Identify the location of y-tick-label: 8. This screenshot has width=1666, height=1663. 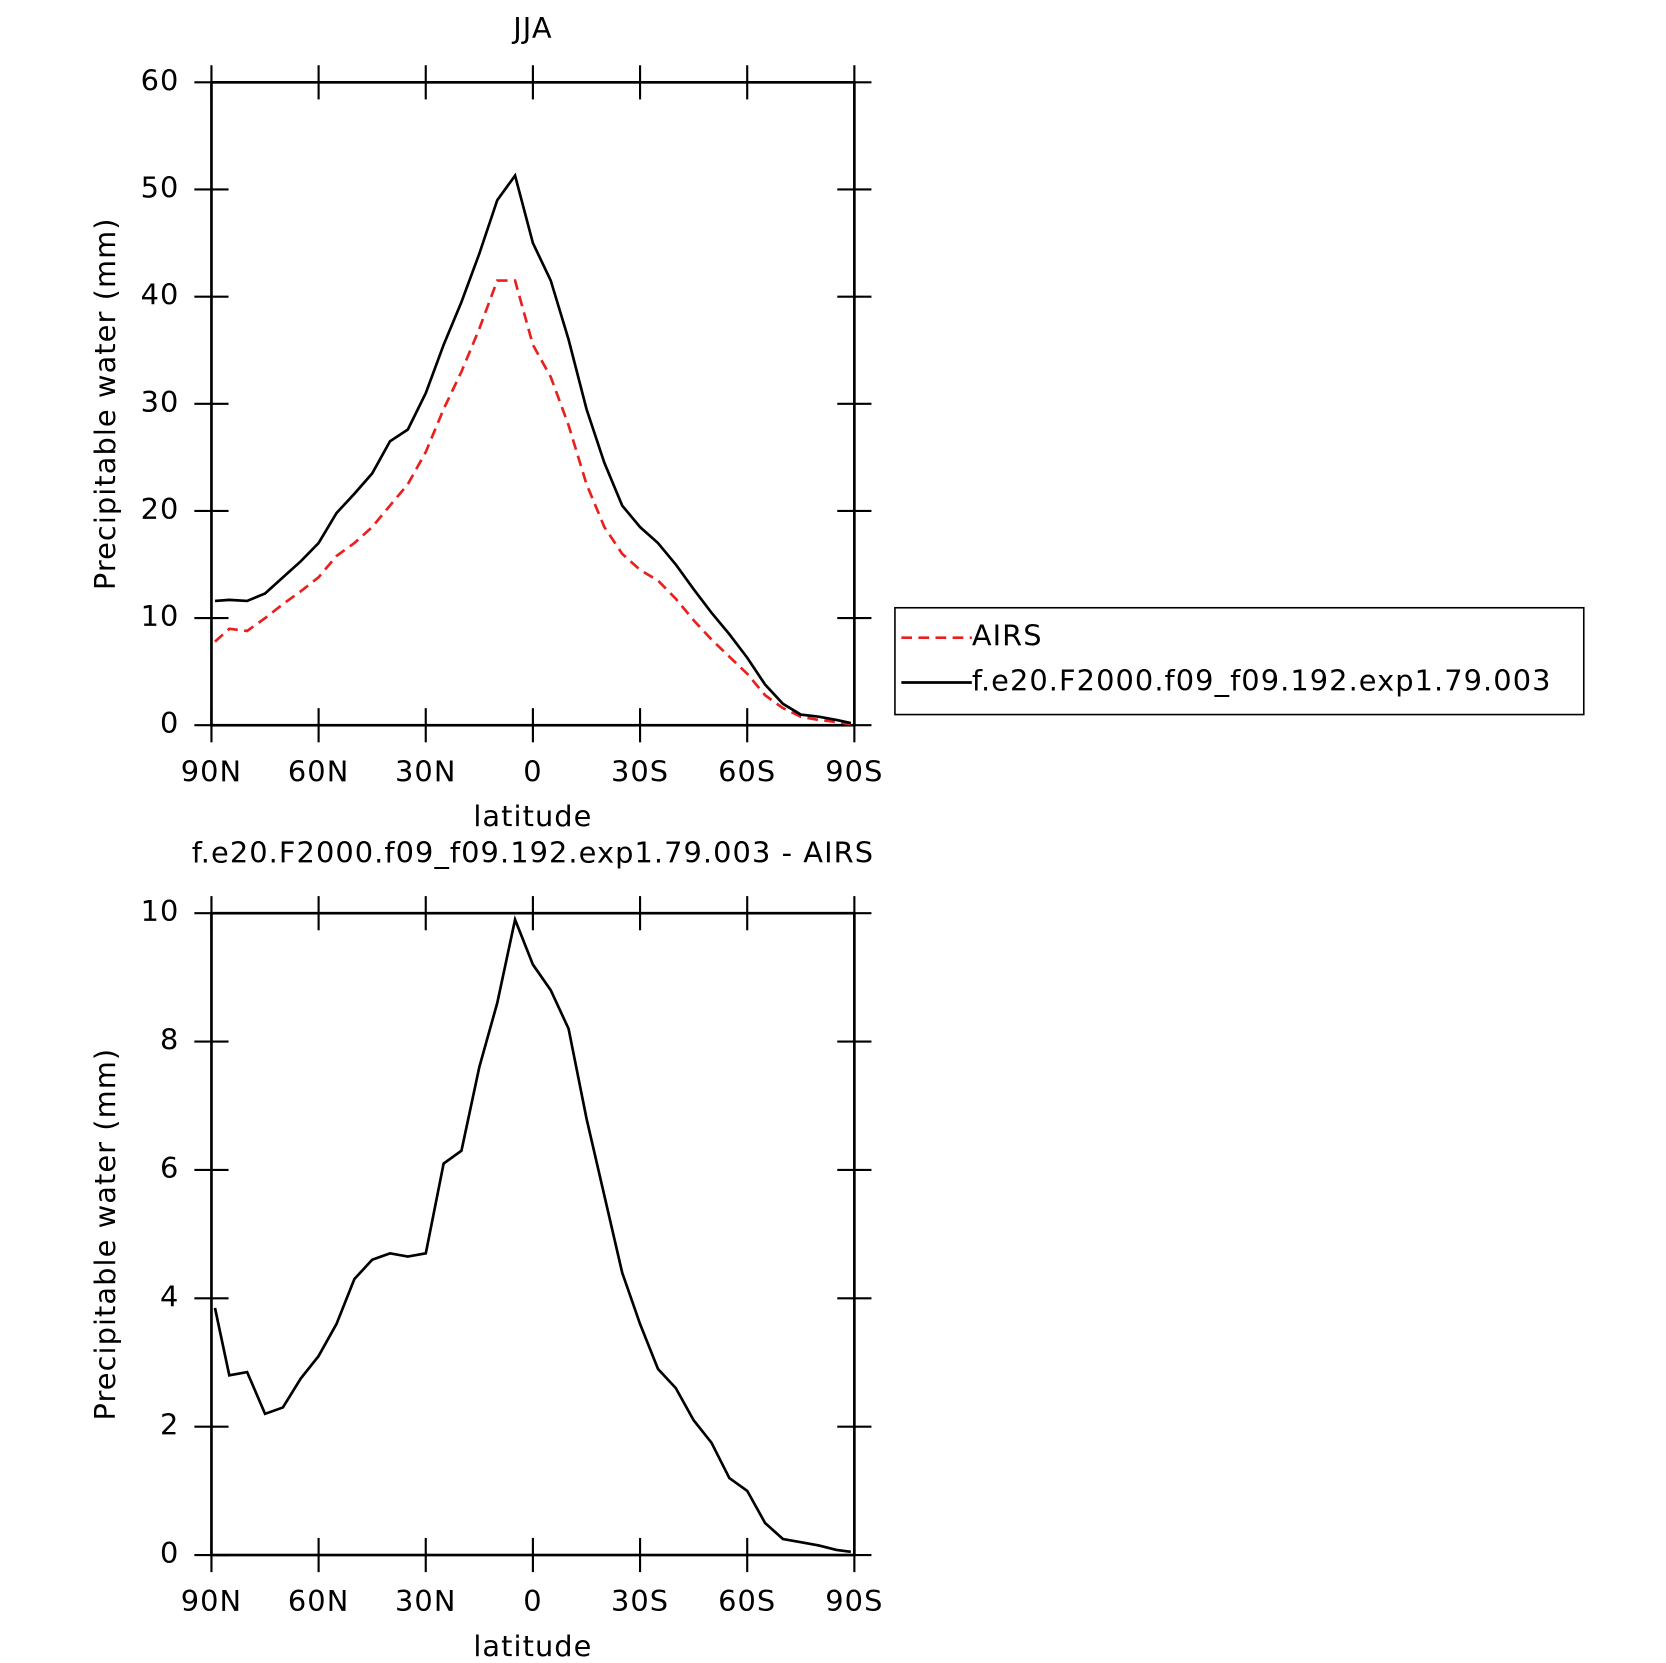
(169, 1040).